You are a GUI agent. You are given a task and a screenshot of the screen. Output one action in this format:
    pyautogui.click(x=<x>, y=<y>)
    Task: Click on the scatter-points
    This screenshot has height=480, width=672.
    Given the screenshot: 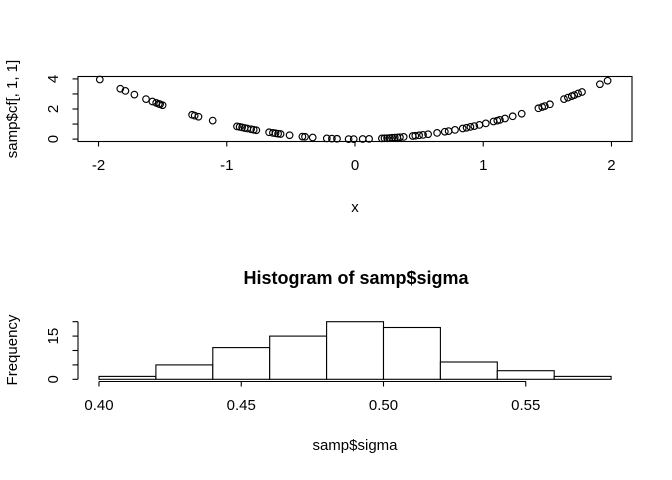 What is the action you would take?
    pyautogui.click(x=353, y=109)
    